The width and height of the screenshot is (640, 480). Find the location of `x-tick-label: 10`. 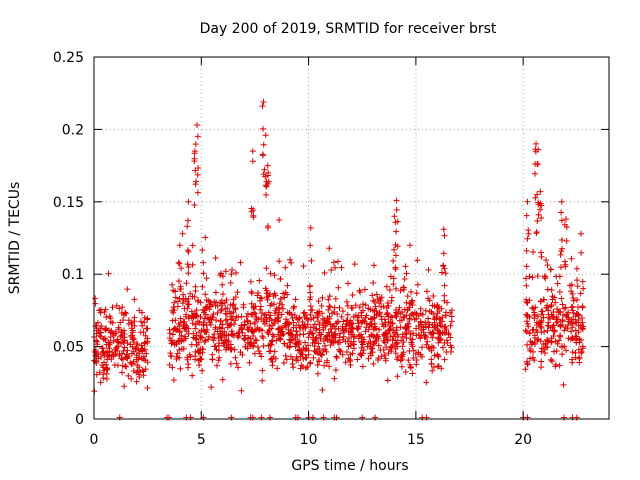

x-tick-label: 10 is located at coordinates (309, 440).